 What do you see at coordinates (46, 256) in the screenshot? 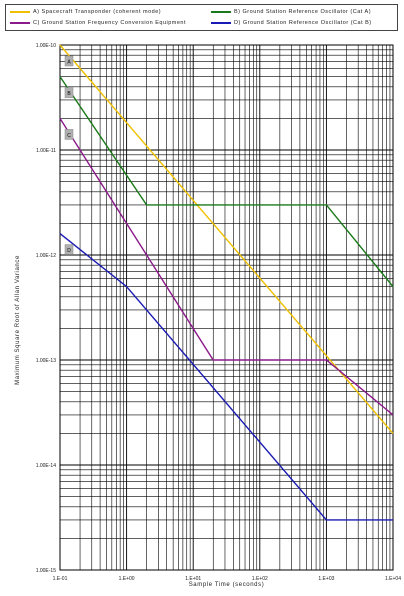
I see `y-tick-label: 1.00E-12` at bounding box center [46, 256].